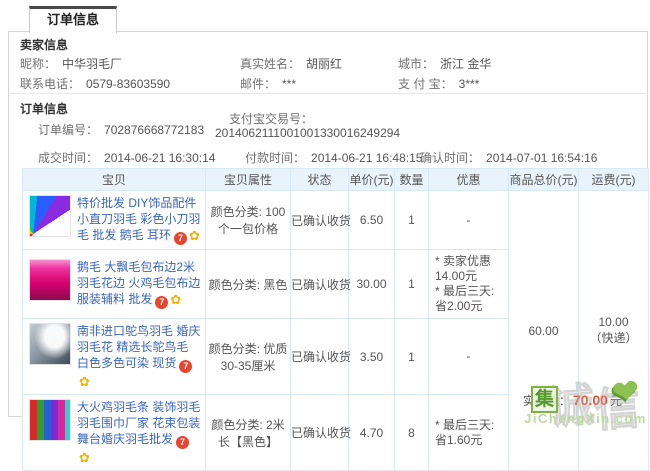  Describe the element at coordinates (466, 64) in the screenshot. I see `seller-city-value: 浙江 金华` at that location.